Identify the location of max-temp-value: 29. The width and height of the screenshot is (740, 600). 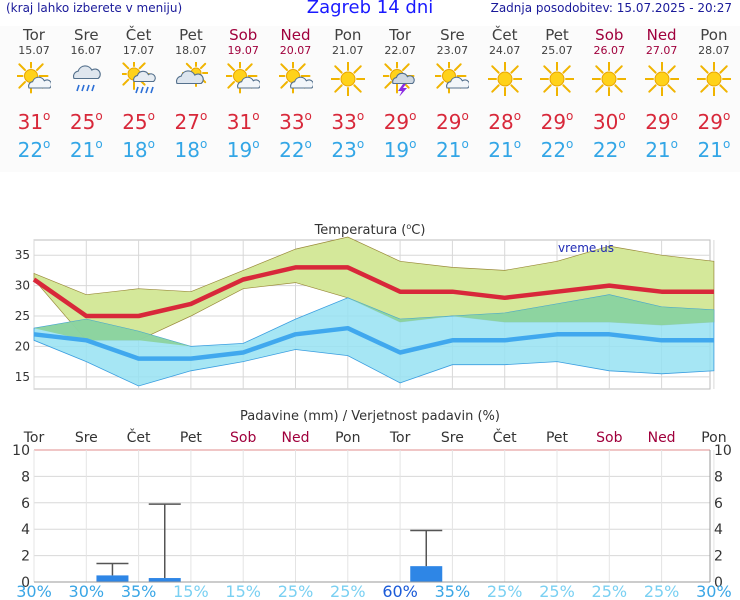
(710, 122).